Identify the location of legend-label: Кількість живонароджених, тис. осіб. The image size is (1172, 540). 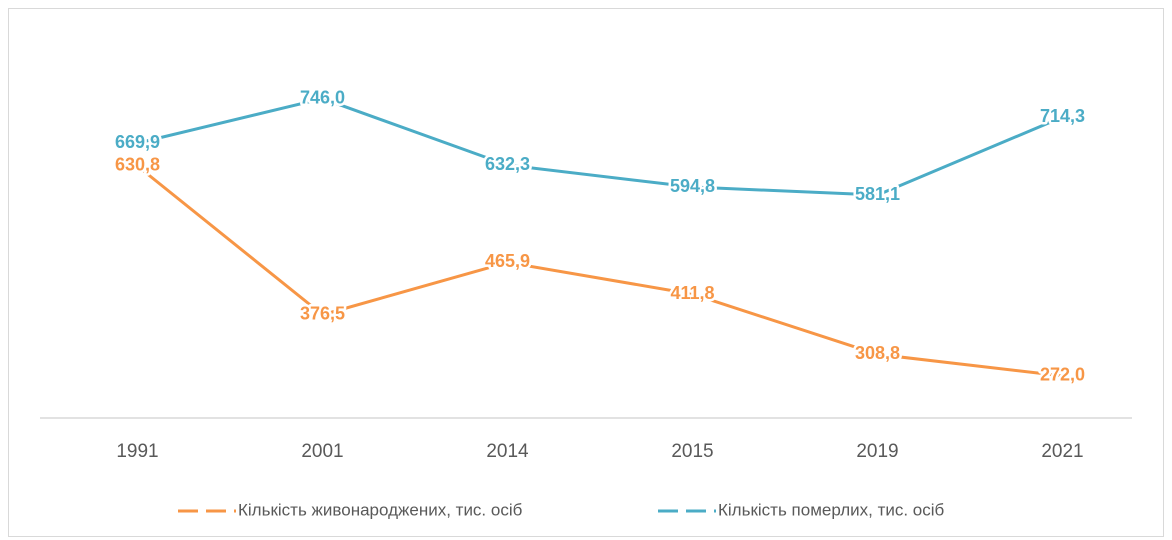
(380, 509).